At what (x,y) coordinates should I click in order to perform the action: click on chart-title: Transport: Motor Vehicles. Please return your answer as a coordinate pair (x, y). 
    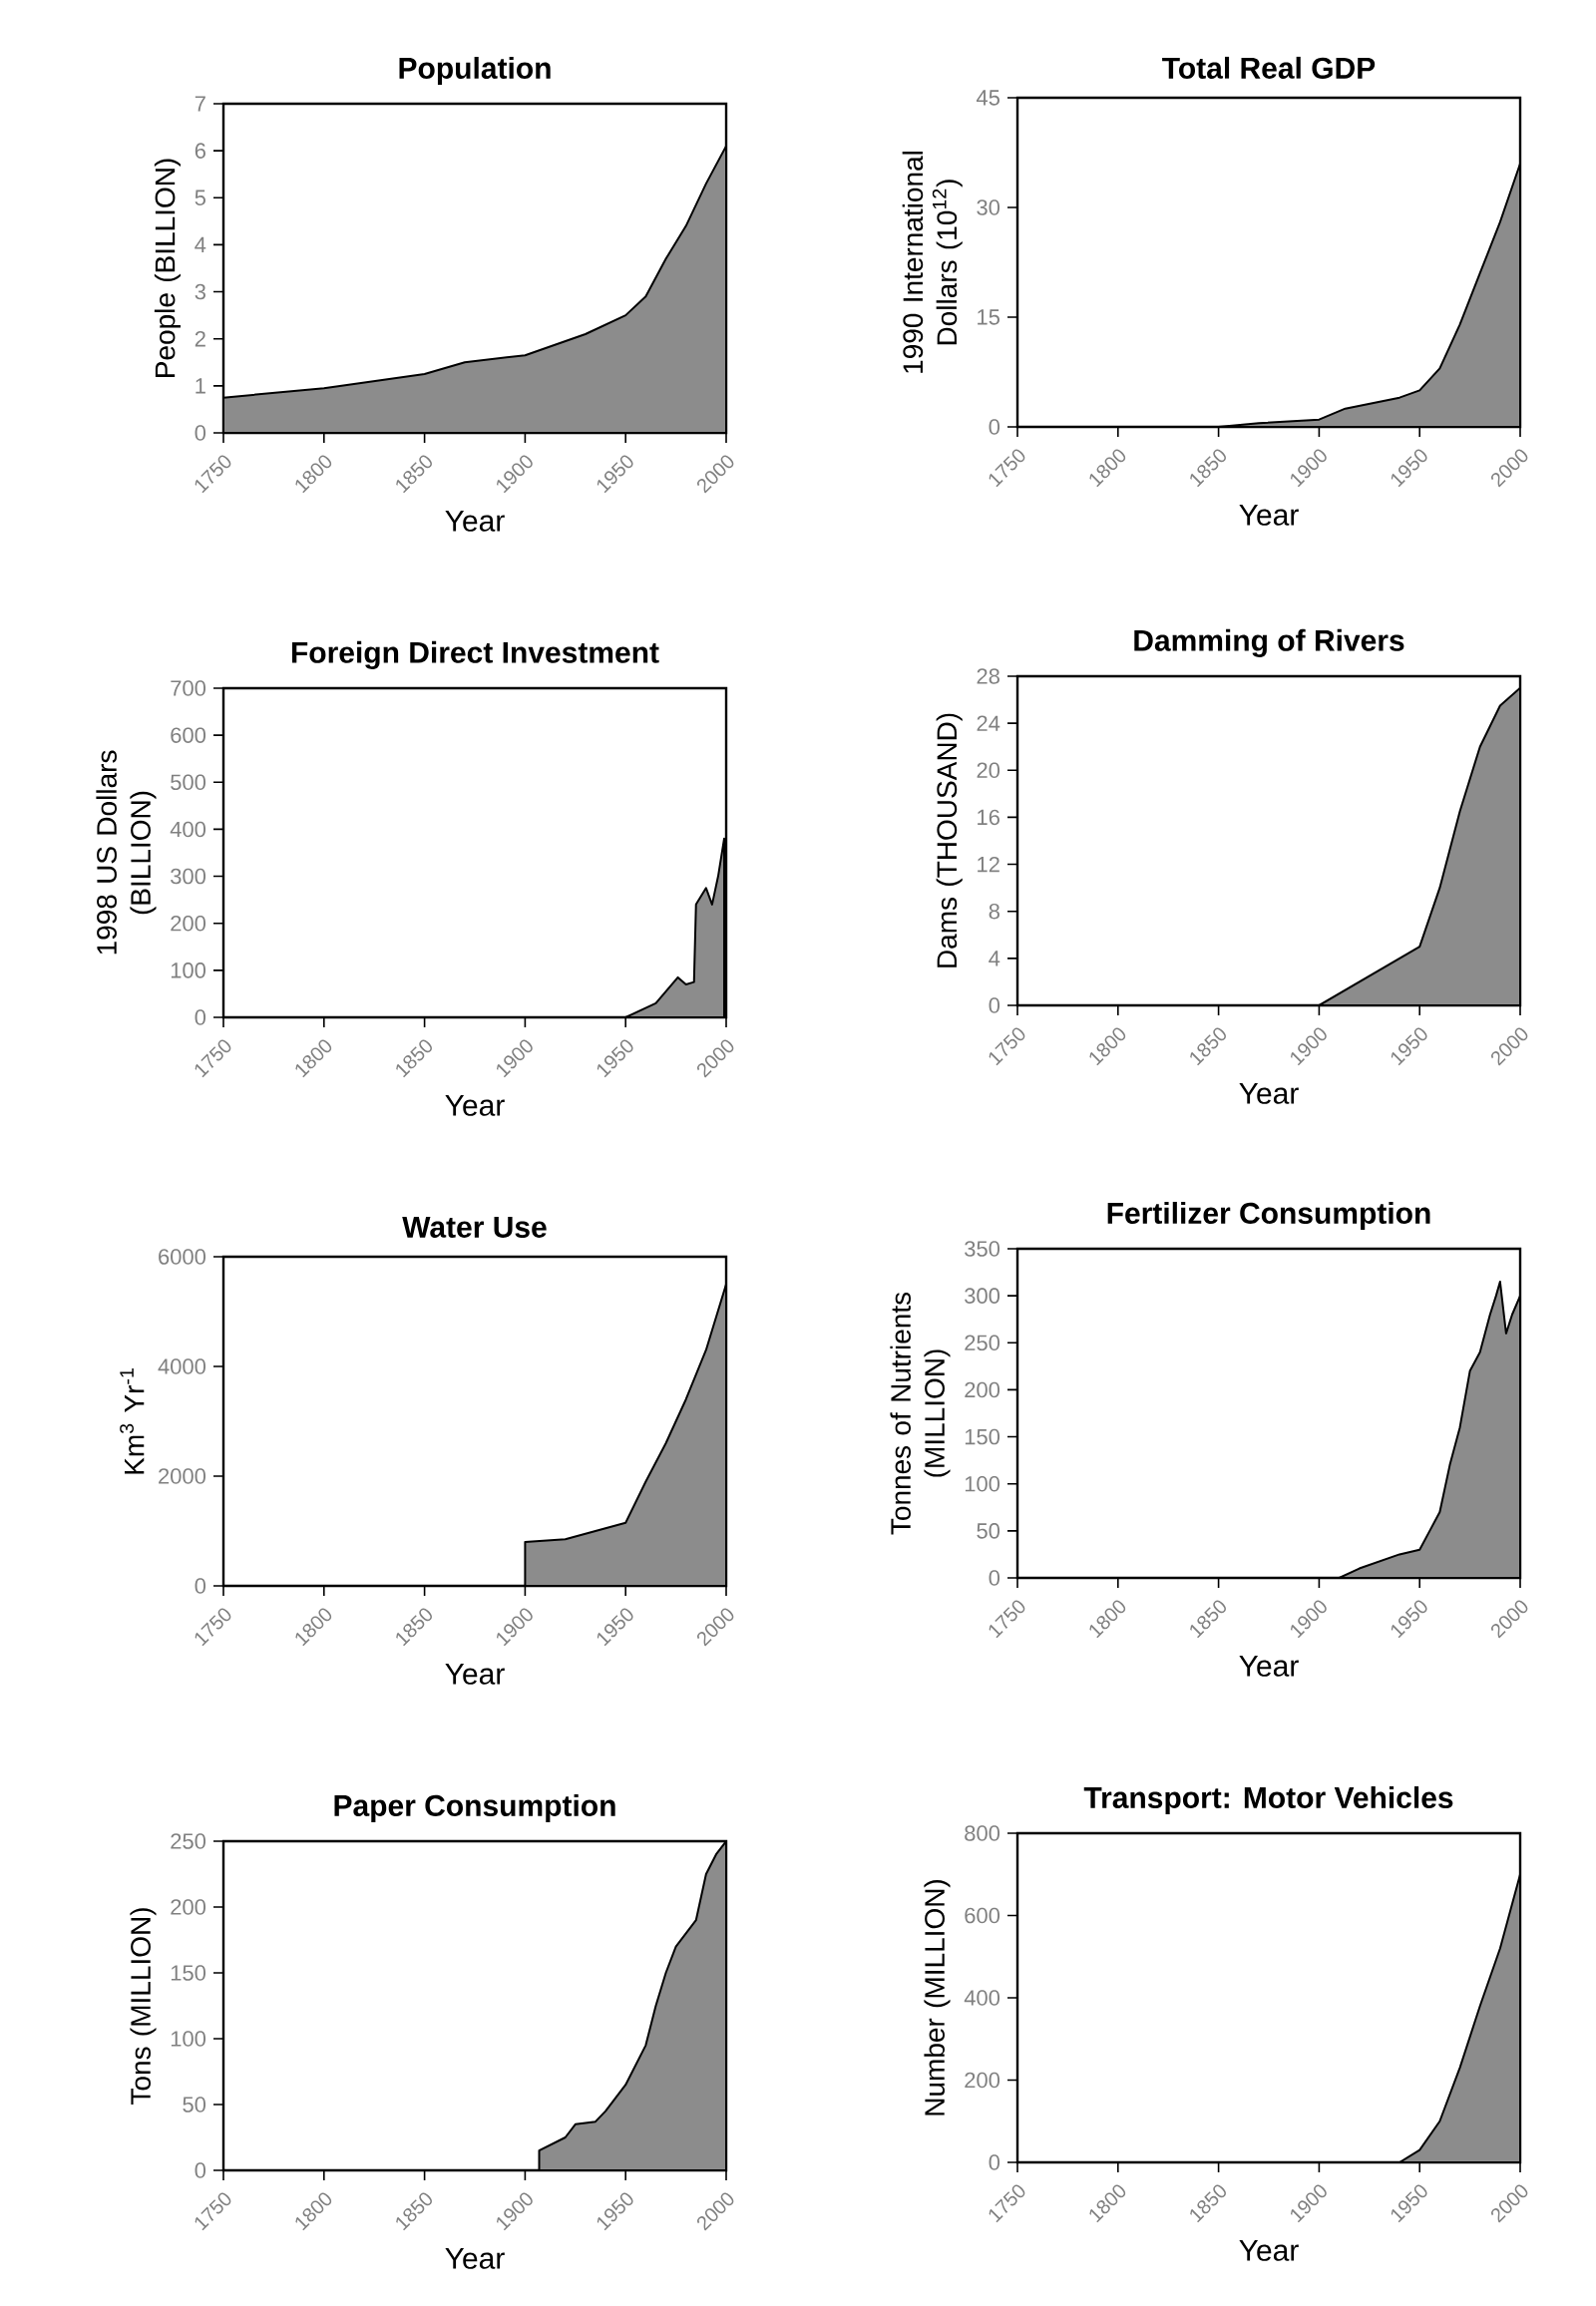
    Looking at the image, I should click on (1268, 1799).